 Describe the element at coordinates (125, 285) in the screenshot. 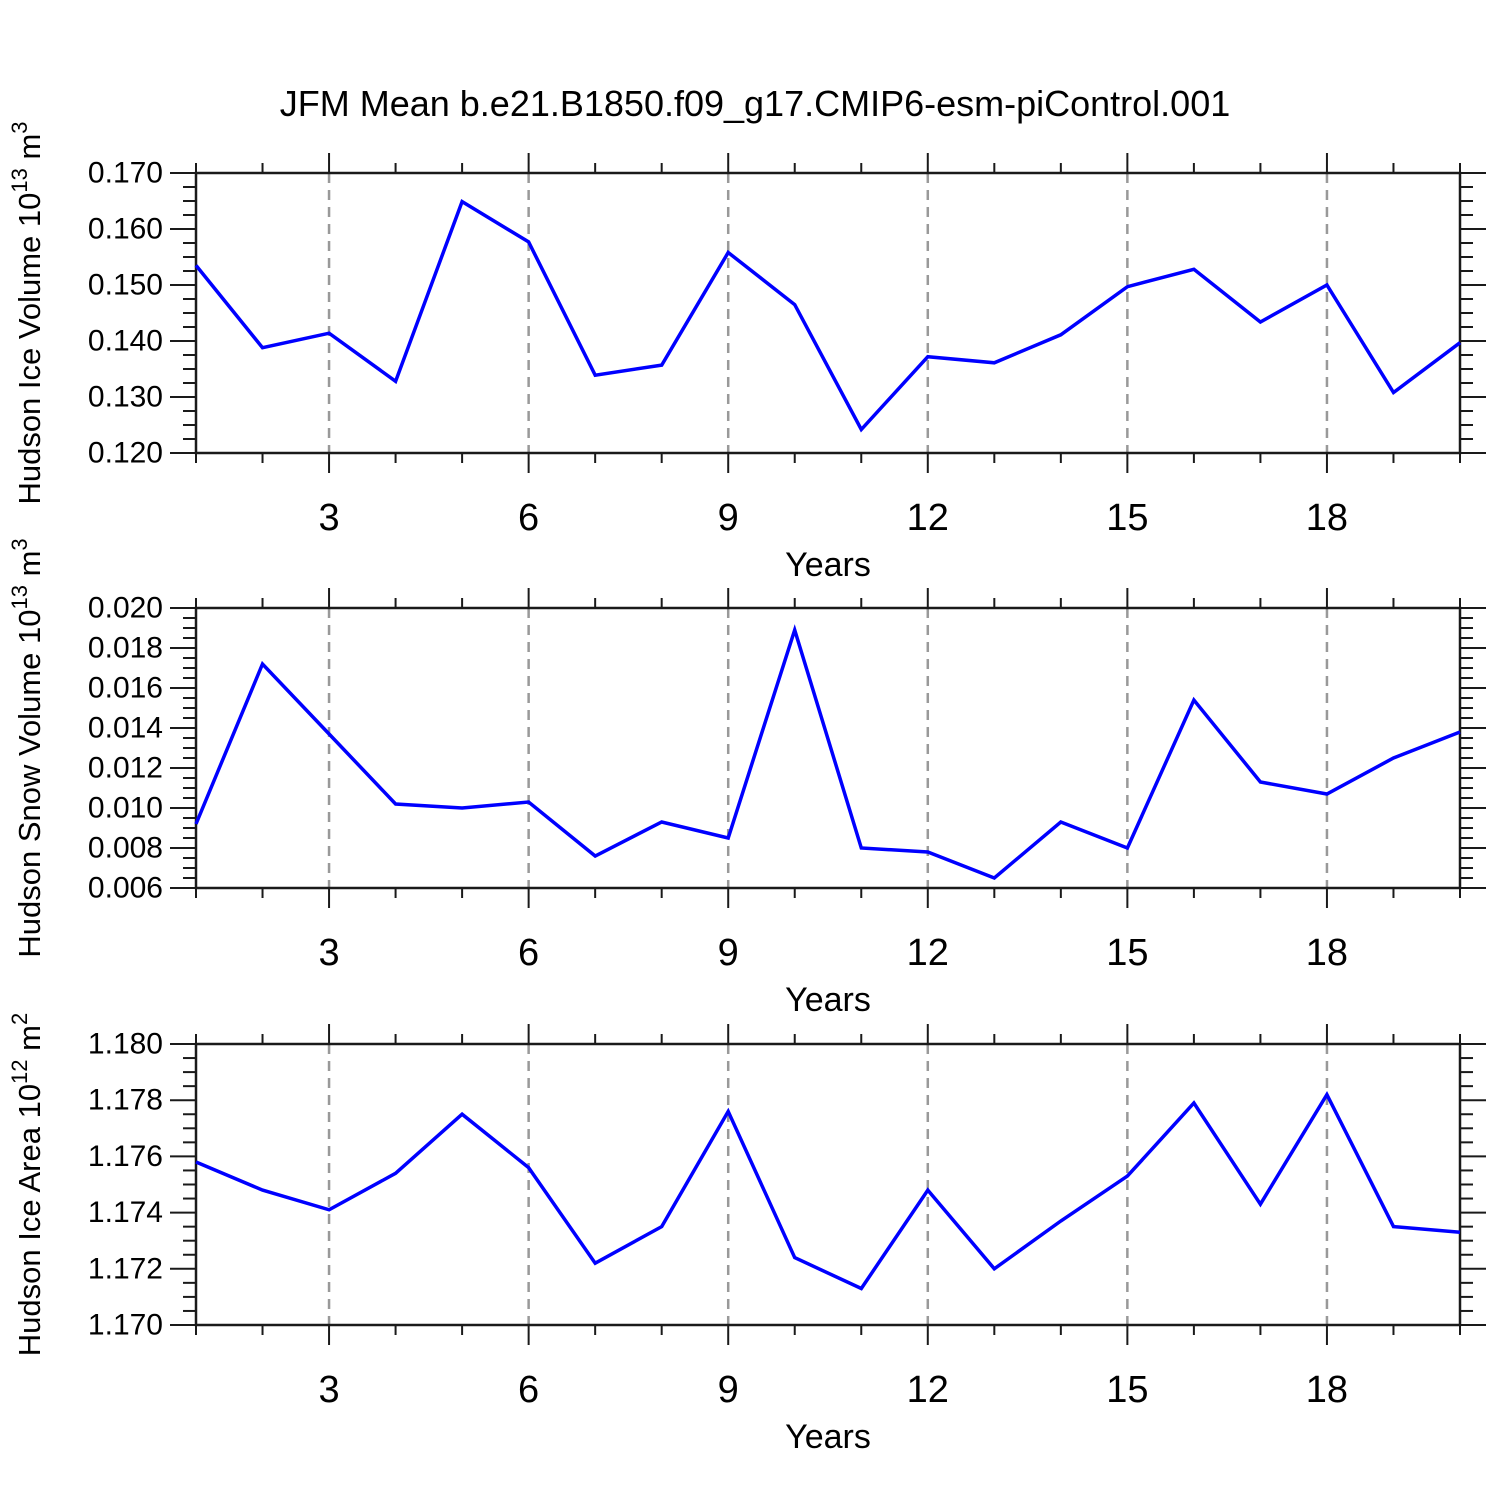

I see `y-tick-label: 0.150` at that location.